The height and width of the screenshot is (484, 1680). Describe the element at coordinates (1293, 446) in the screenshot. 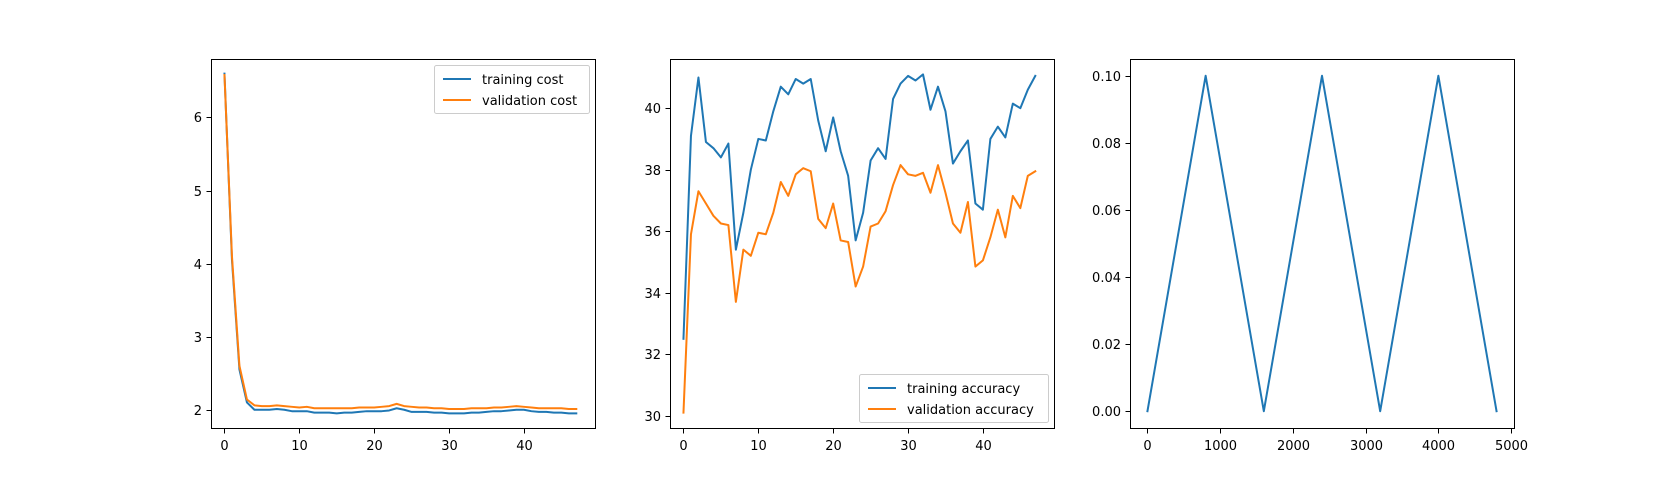

I see `x-tick-label: 2000` at that location.